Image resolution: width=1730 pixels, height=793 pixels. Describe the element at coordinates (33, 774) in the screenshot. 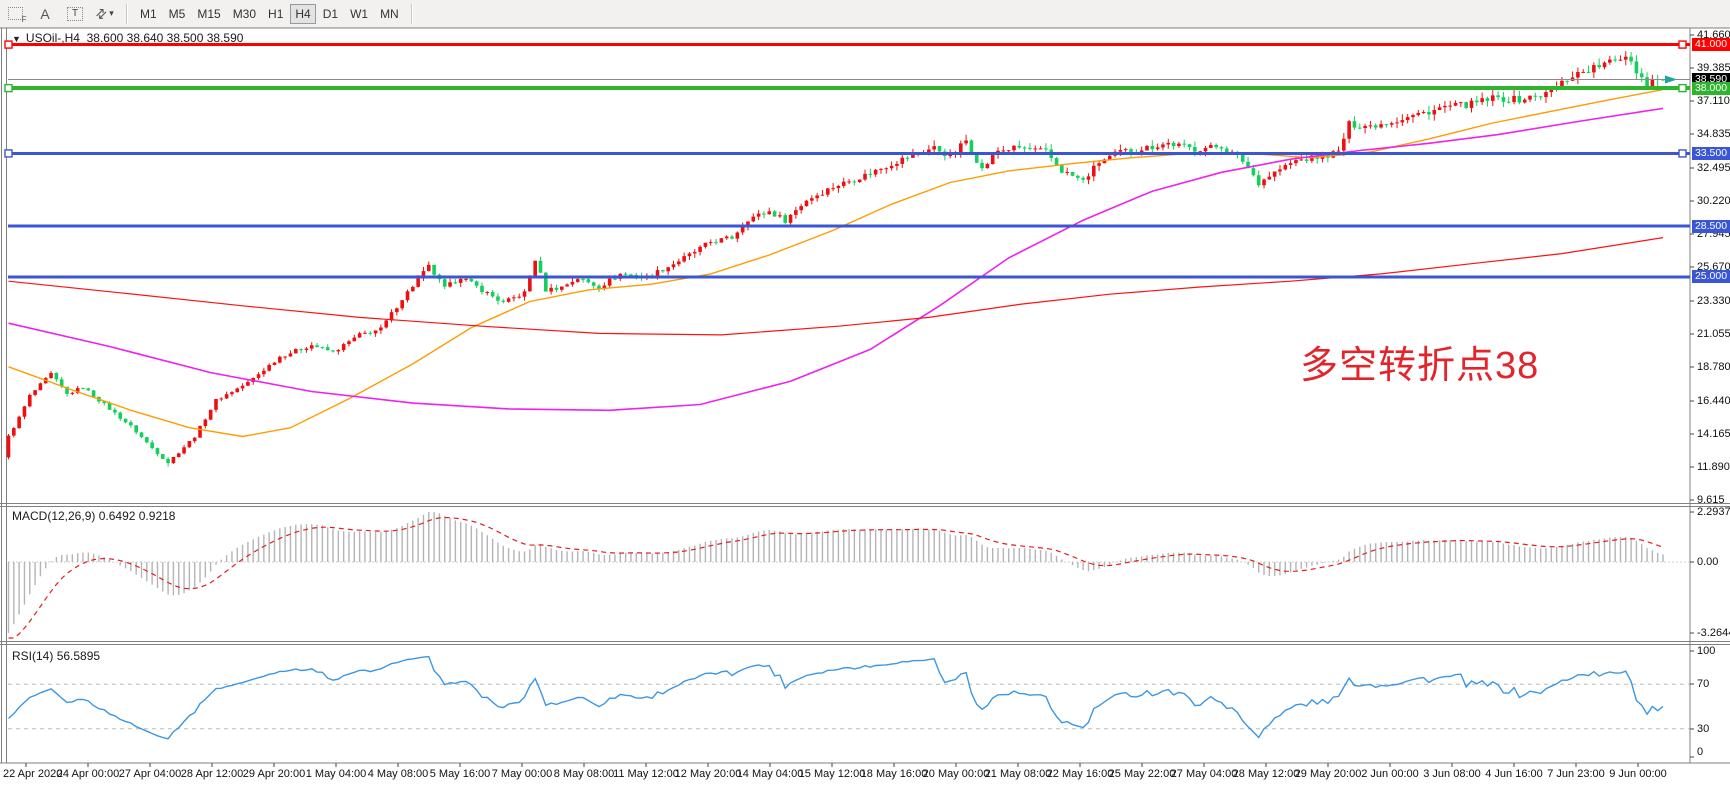

I see `time-tick-label: 22 Apr 2020` at that location.